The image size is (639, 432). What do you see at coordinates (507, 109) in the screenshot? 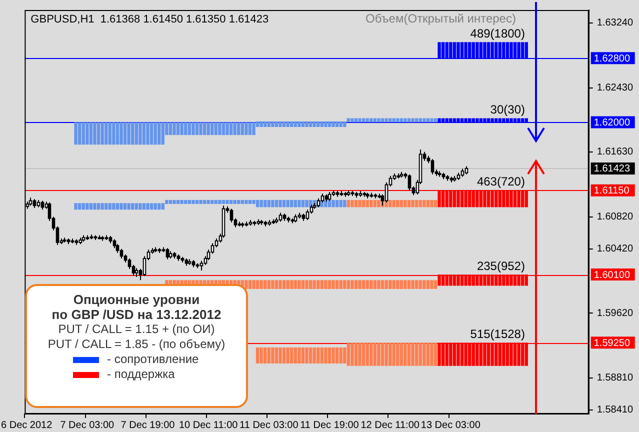
I see `annotation: 30(30)` at bounding box center [507, 109].